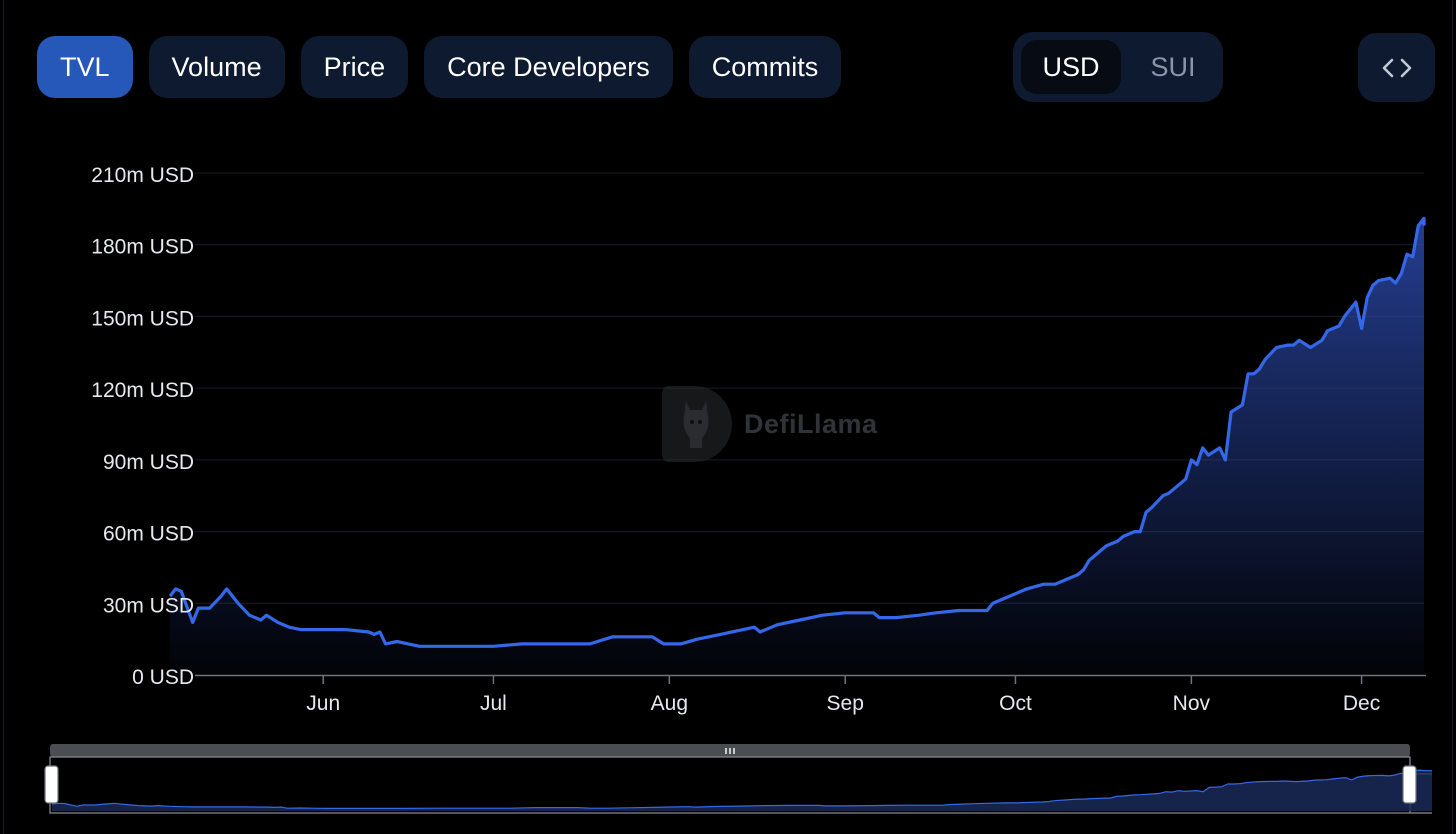 This screenshot has width=1456, height=834. I want to click on tab-commits: Commits, so click(765, 67).